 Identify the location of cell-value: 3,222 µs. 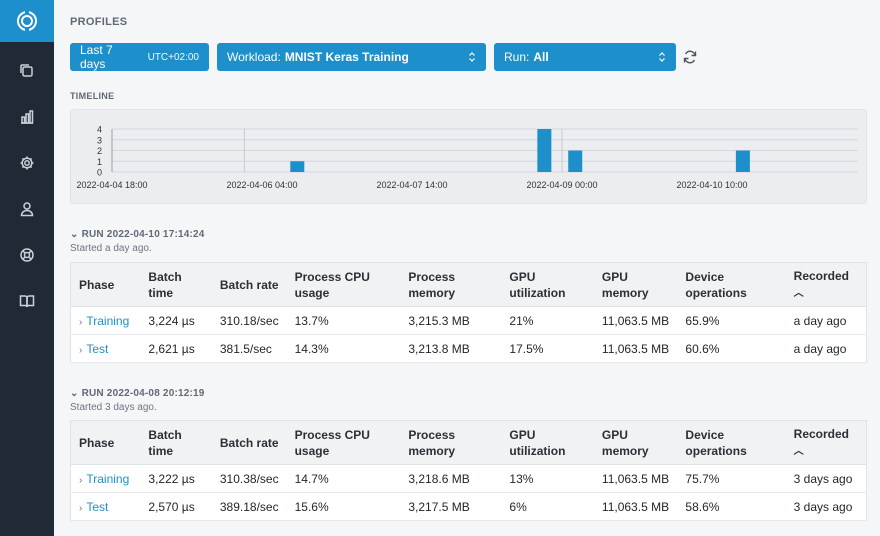
(171, 478).